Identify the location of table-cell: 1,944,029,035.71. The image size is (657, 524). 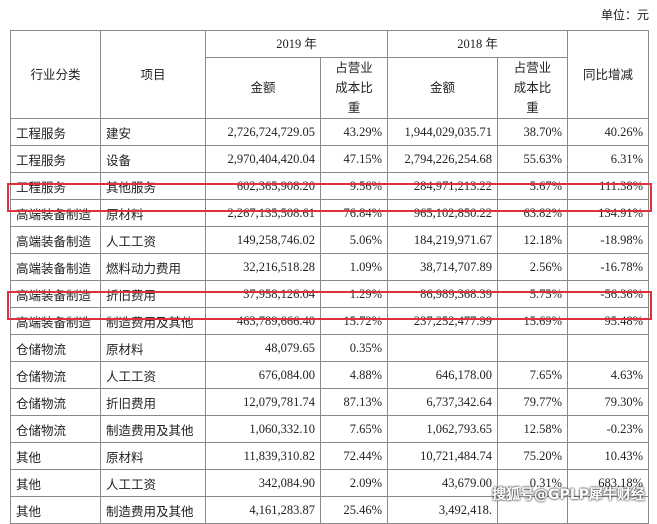
(443, 132).